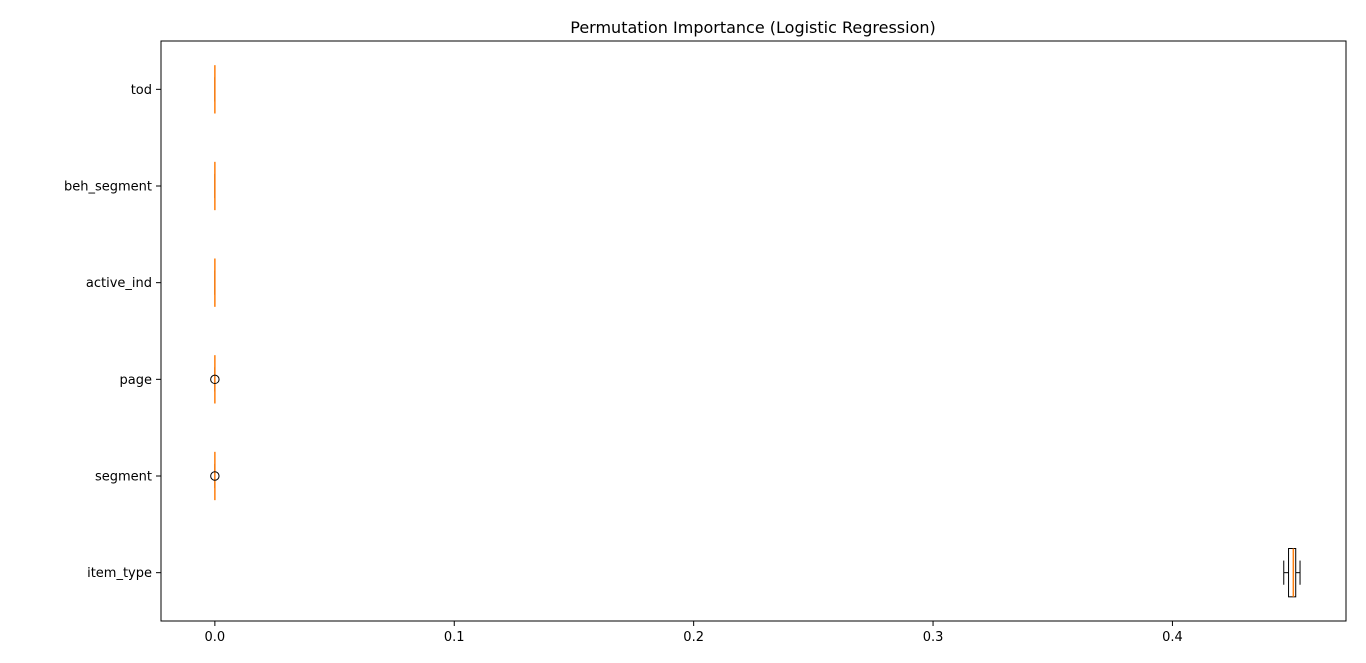 Image resolution: width=1366 pixels, height=663 pixels. Describe the element at coordinates (1172, 637) in the screenshot. I see `x-tick-label: 0.4` at that location.